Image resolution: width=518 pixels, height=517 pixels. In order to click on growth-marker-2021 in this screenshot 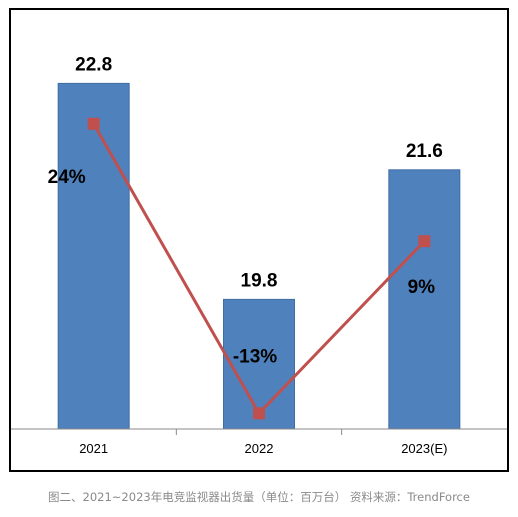, I will do `click(93, 123)`.